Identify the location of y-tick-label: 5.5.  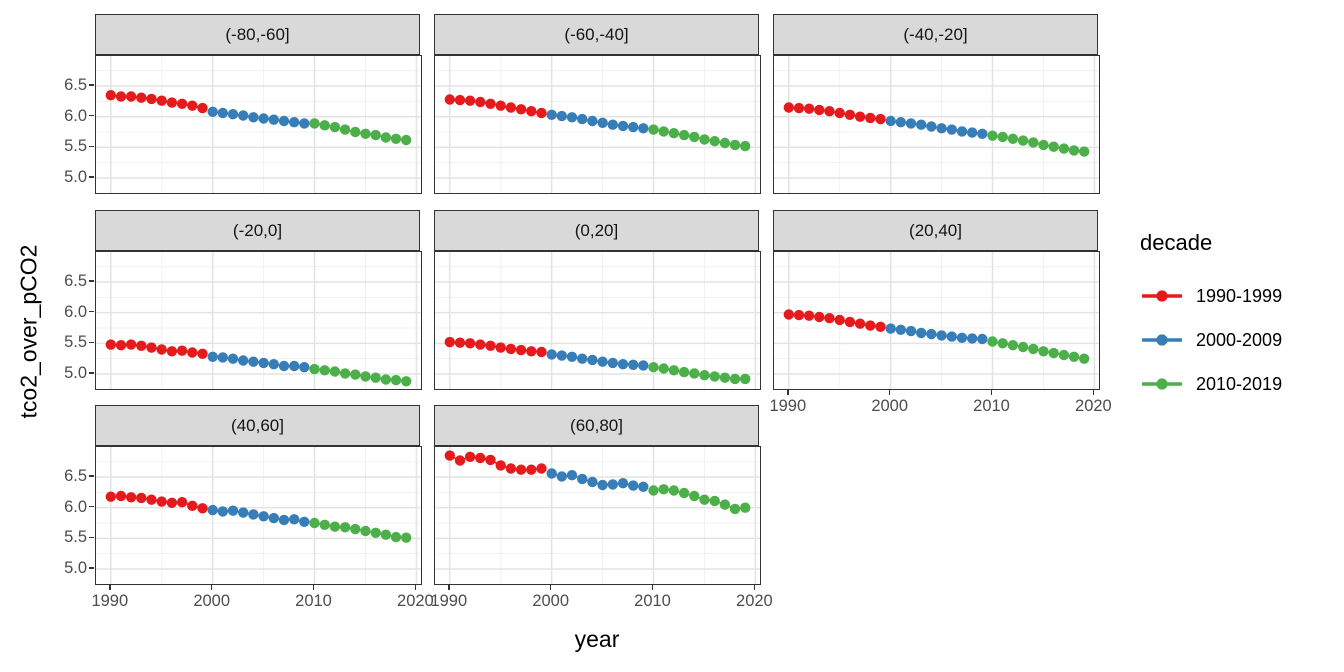
(75, 342).